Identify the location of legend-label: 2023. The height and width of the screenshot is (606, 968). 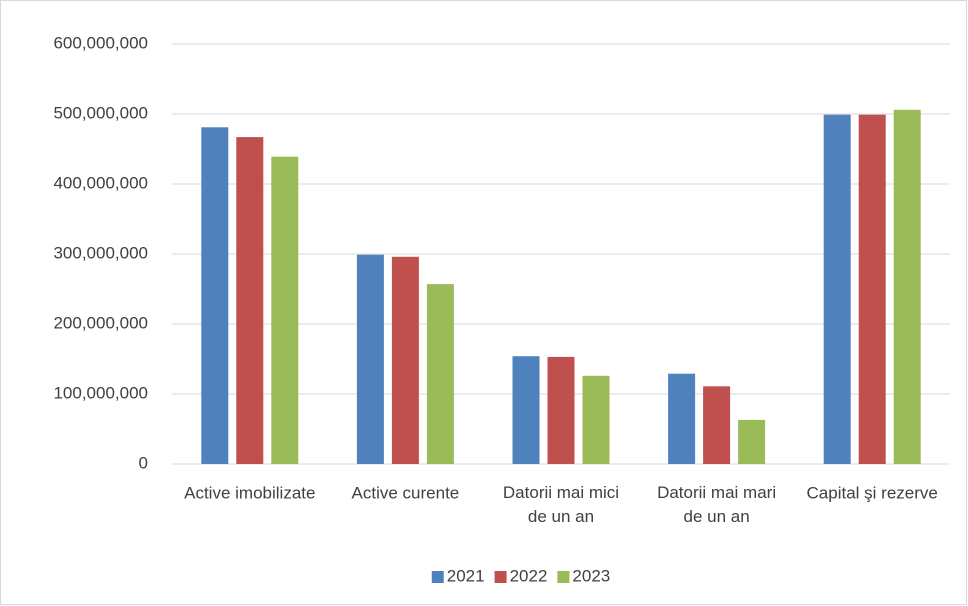
(591, 575).